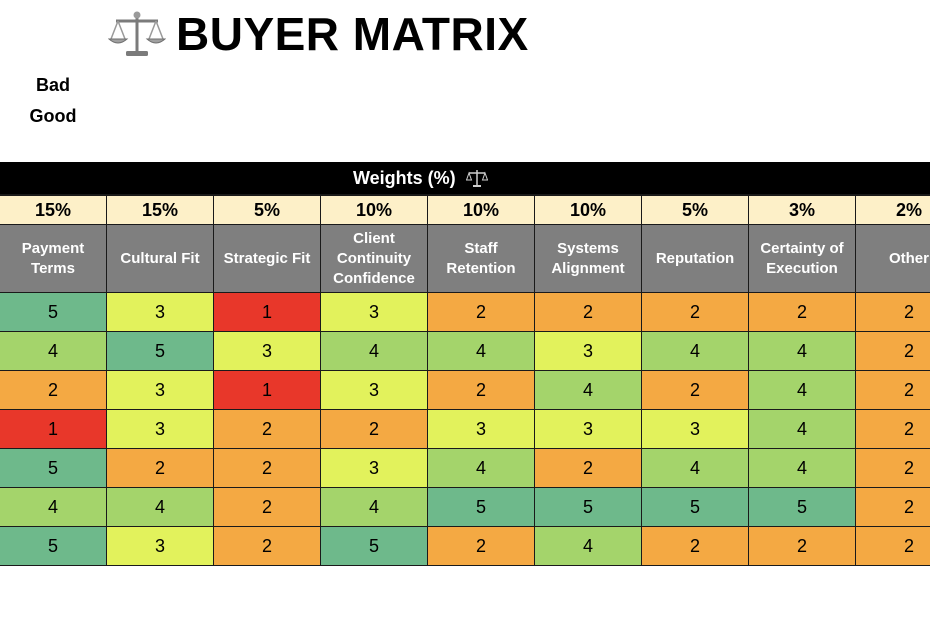 This screenshot has height=620, width=930. Describe the element at coordinates (481, 259) in the screenshot. I see `criteria-header-cell: Staff Retention` at that location.